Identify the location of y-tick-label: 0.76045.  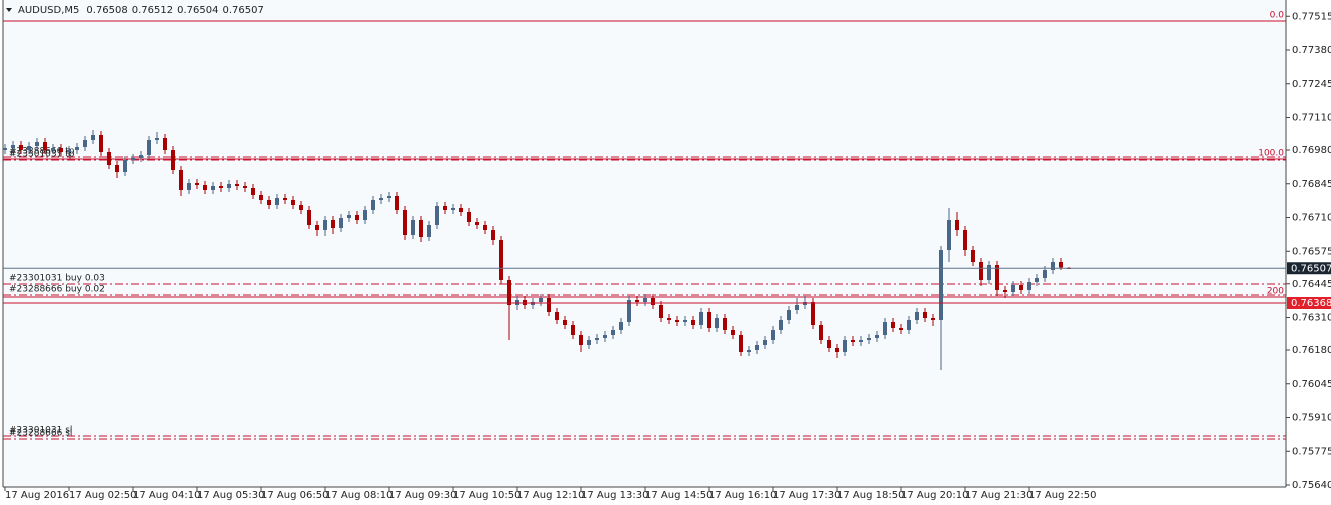
(1311, 384).